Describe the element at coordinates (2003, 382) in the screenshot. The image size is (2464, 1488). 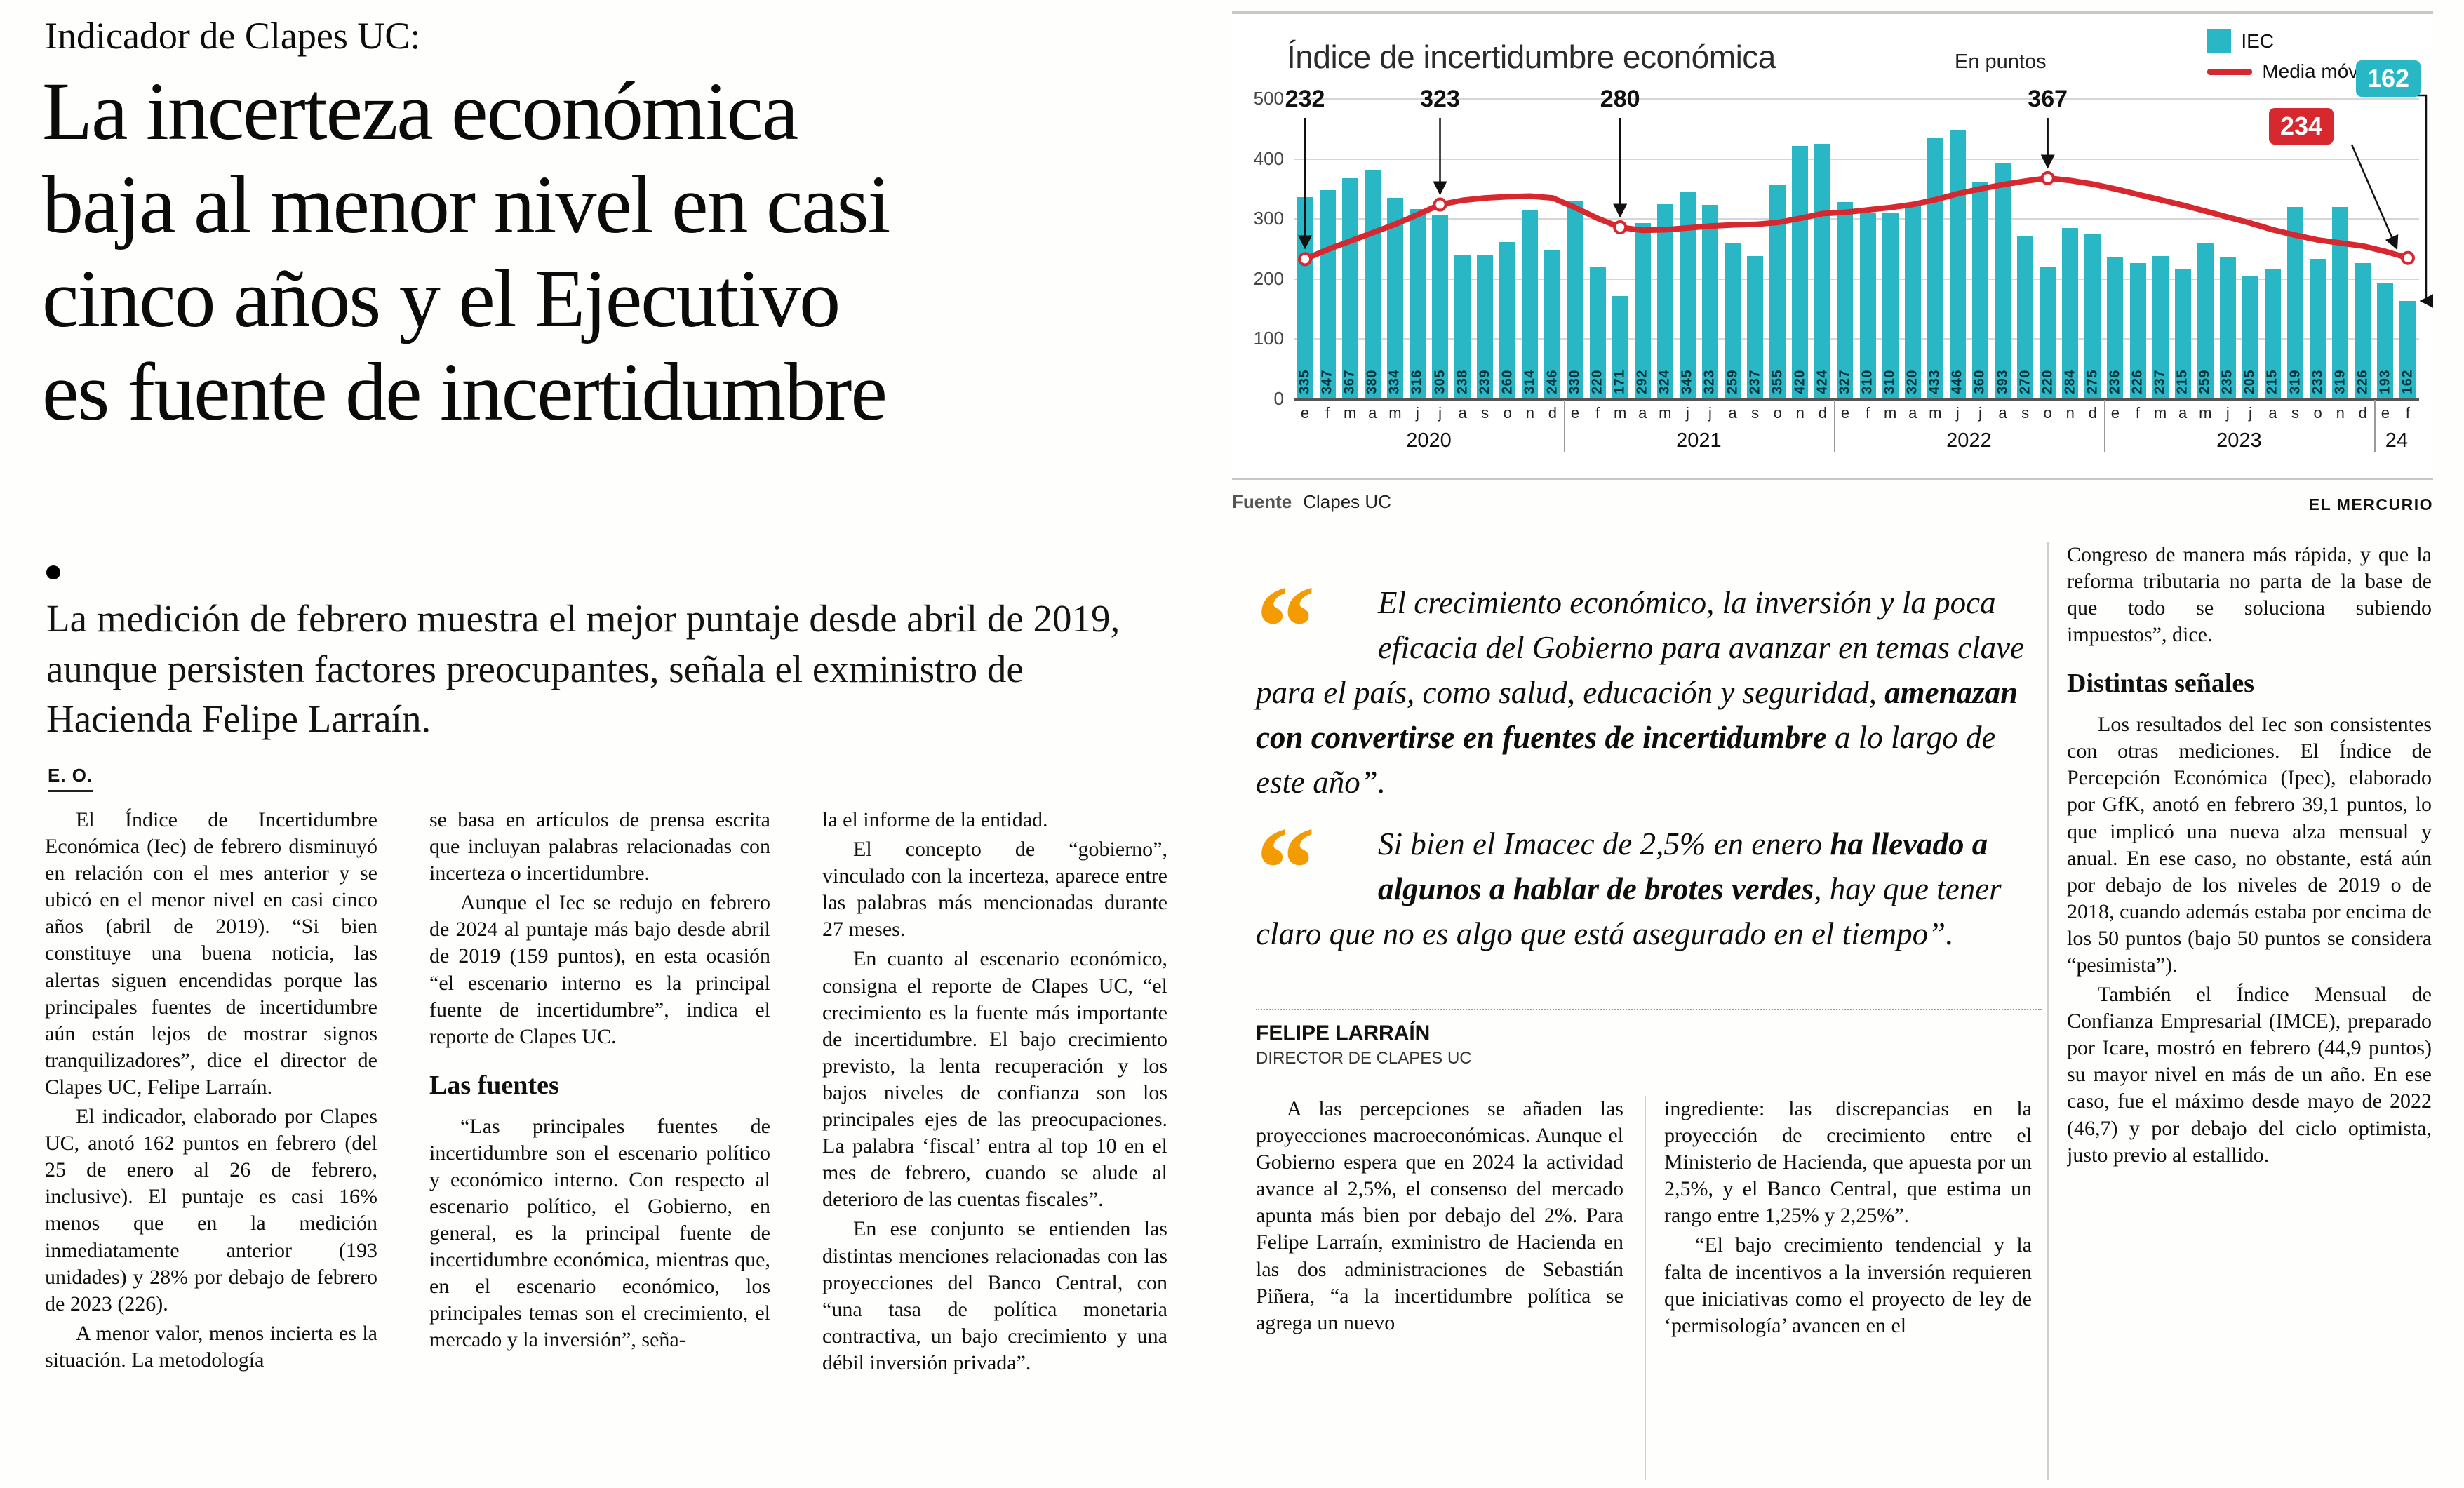
I see `bar-value-label: 393` at that location.